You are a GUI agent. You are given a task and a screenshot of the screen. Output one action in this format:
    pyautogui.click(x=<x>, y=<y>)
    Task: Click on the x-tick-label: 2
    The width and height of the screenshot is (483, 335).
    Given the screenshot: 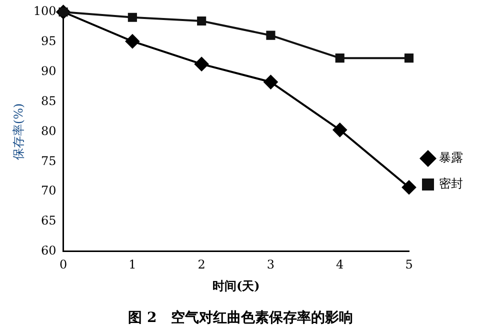 What is the action you would take?
    pyautogui.click(x=202, y=265)
    